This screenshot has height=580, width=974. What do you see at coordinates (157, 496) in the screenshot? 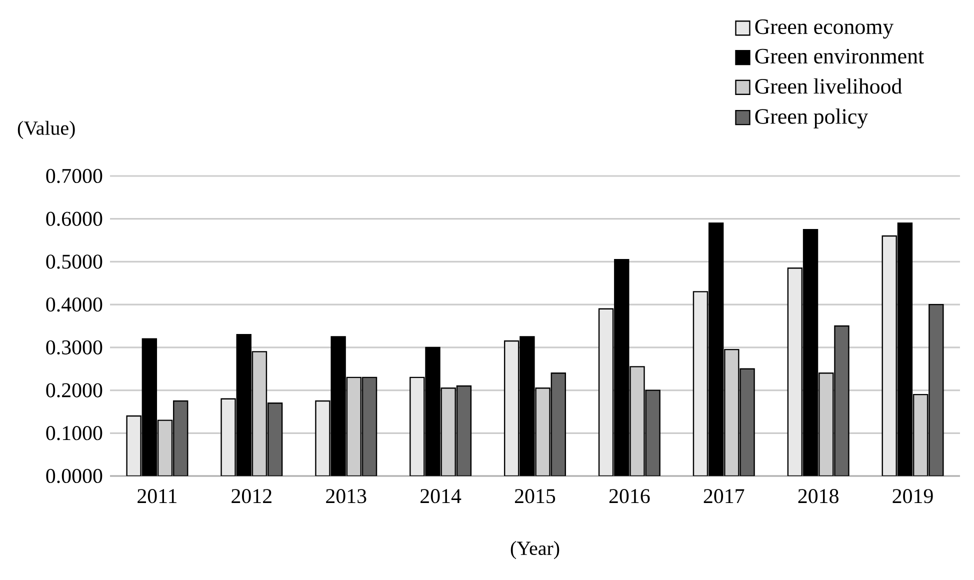
I see `x-tick-label: 2011` at bounding box center [157, 496].